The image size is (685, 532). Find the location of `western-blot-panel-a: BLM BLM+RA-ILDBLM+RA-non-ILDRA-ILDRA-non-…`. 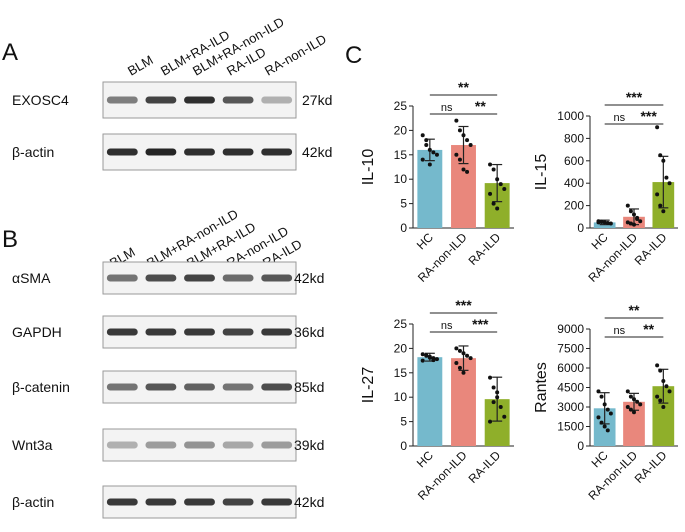

western-blot-panel-a: BLM BLM+RA-ILDBLM+RA-non-ILDRA-ILDRA-non-… is located at coordinates (172, 92).